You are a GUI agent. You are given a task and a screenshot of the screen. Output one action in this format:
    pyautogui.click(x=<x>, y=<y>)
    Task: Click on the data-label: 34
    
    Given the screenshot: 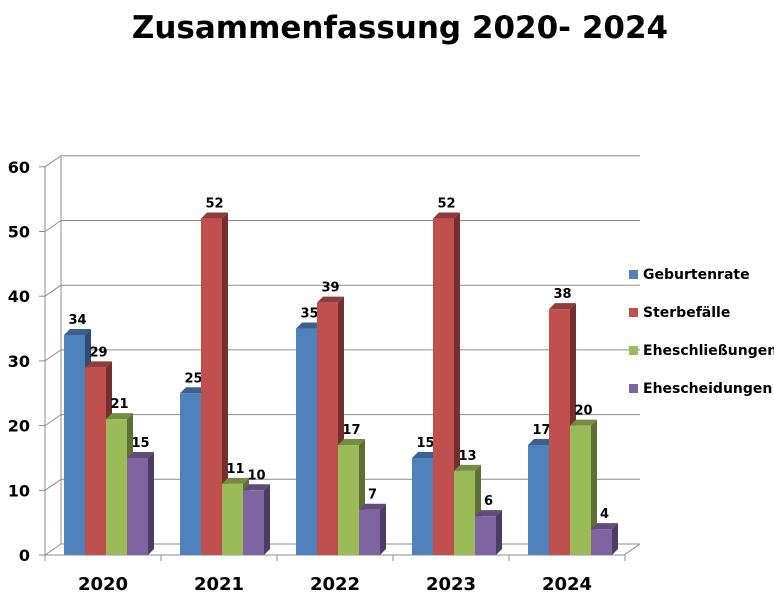 What is the action you would take?
    pyautogui.click(x=77, y=320)
    